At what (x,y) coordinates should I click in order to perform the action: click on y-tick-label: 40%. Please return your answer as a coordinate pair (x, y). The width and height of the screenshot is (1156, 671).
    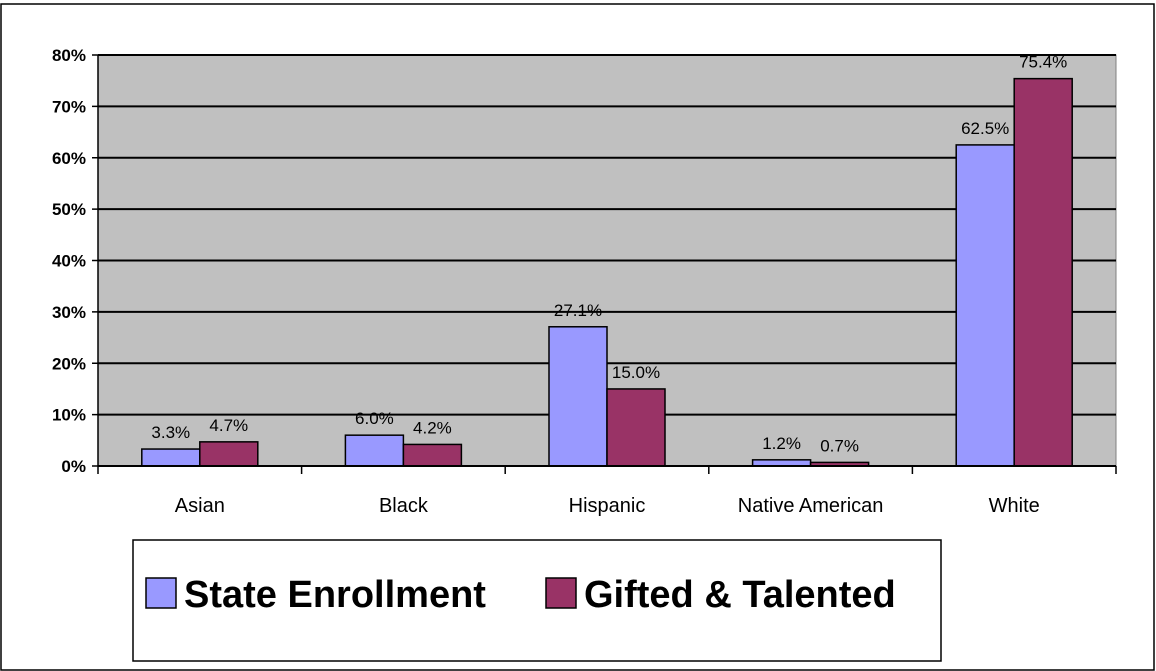
    Looking at the image, I should click on (69, 261).